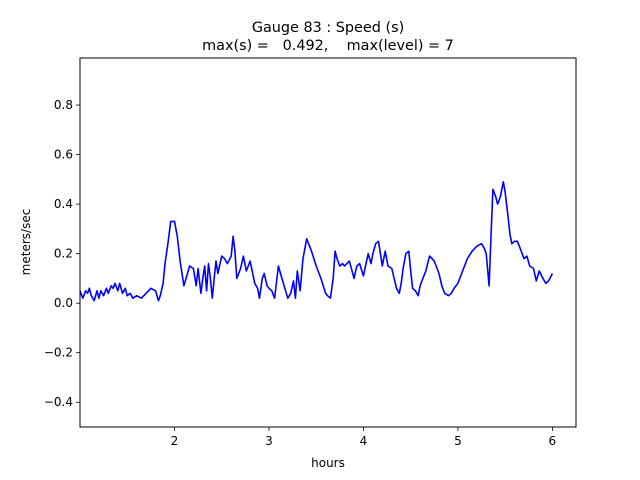  What do you see at coordinates (269, 441) in the screenshot?
I see `x-tick-label: 3` at bounding box center [269, 441].